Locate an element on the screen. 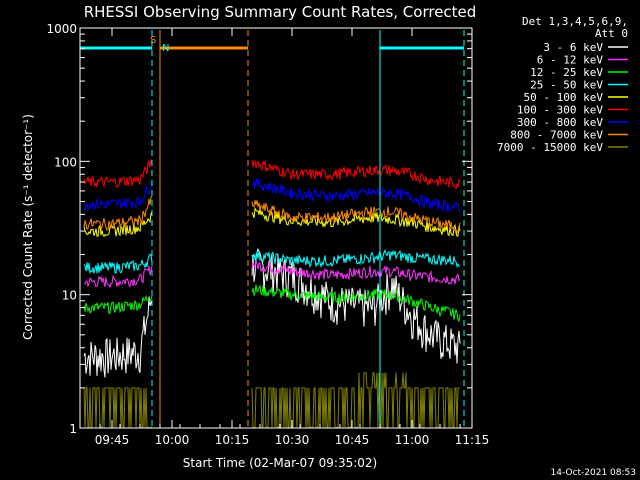 This screenshot has width=640, height=480. legend-header-line-2: Att 0 is located at coordinates (611, 33).